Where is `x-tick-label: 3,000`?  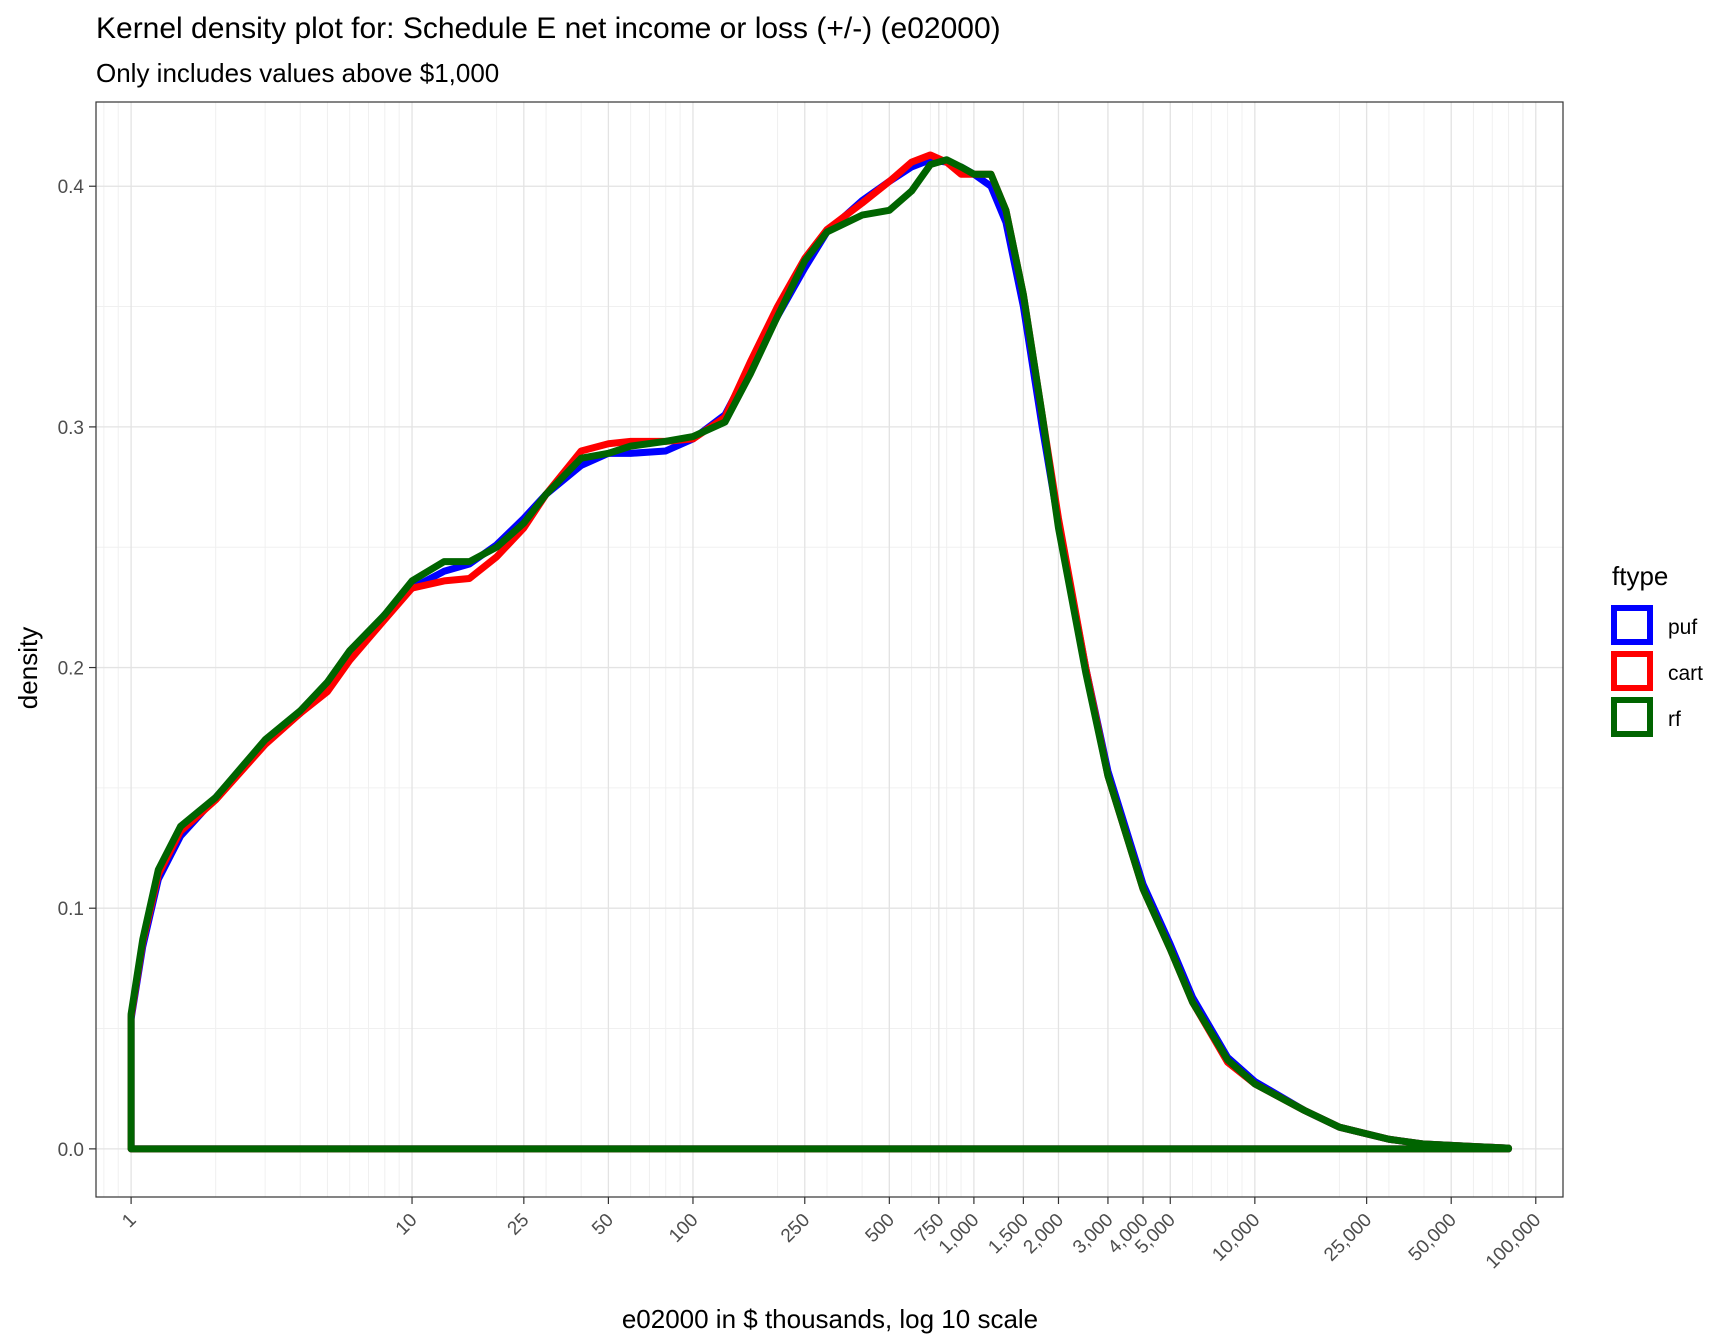
x-tick-label: 3,000 is located at coordinates (1093, 1234).